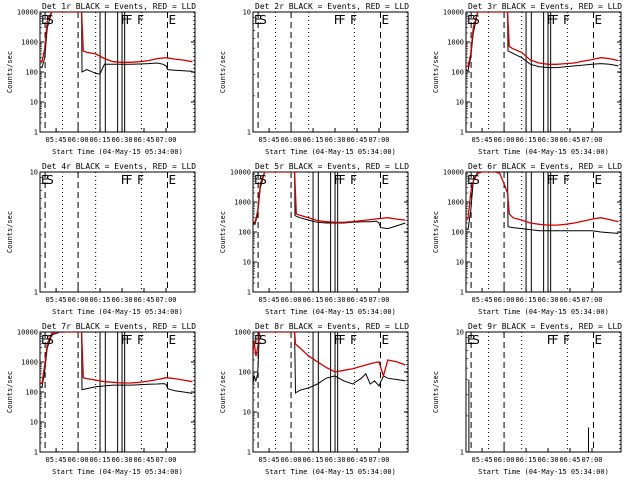  What do you see at coordinates (545, 6) in the screenshot?
I see `chart-title: Det 3r BLACK = Events, RED = LLD` at bounding box center [545, 6].